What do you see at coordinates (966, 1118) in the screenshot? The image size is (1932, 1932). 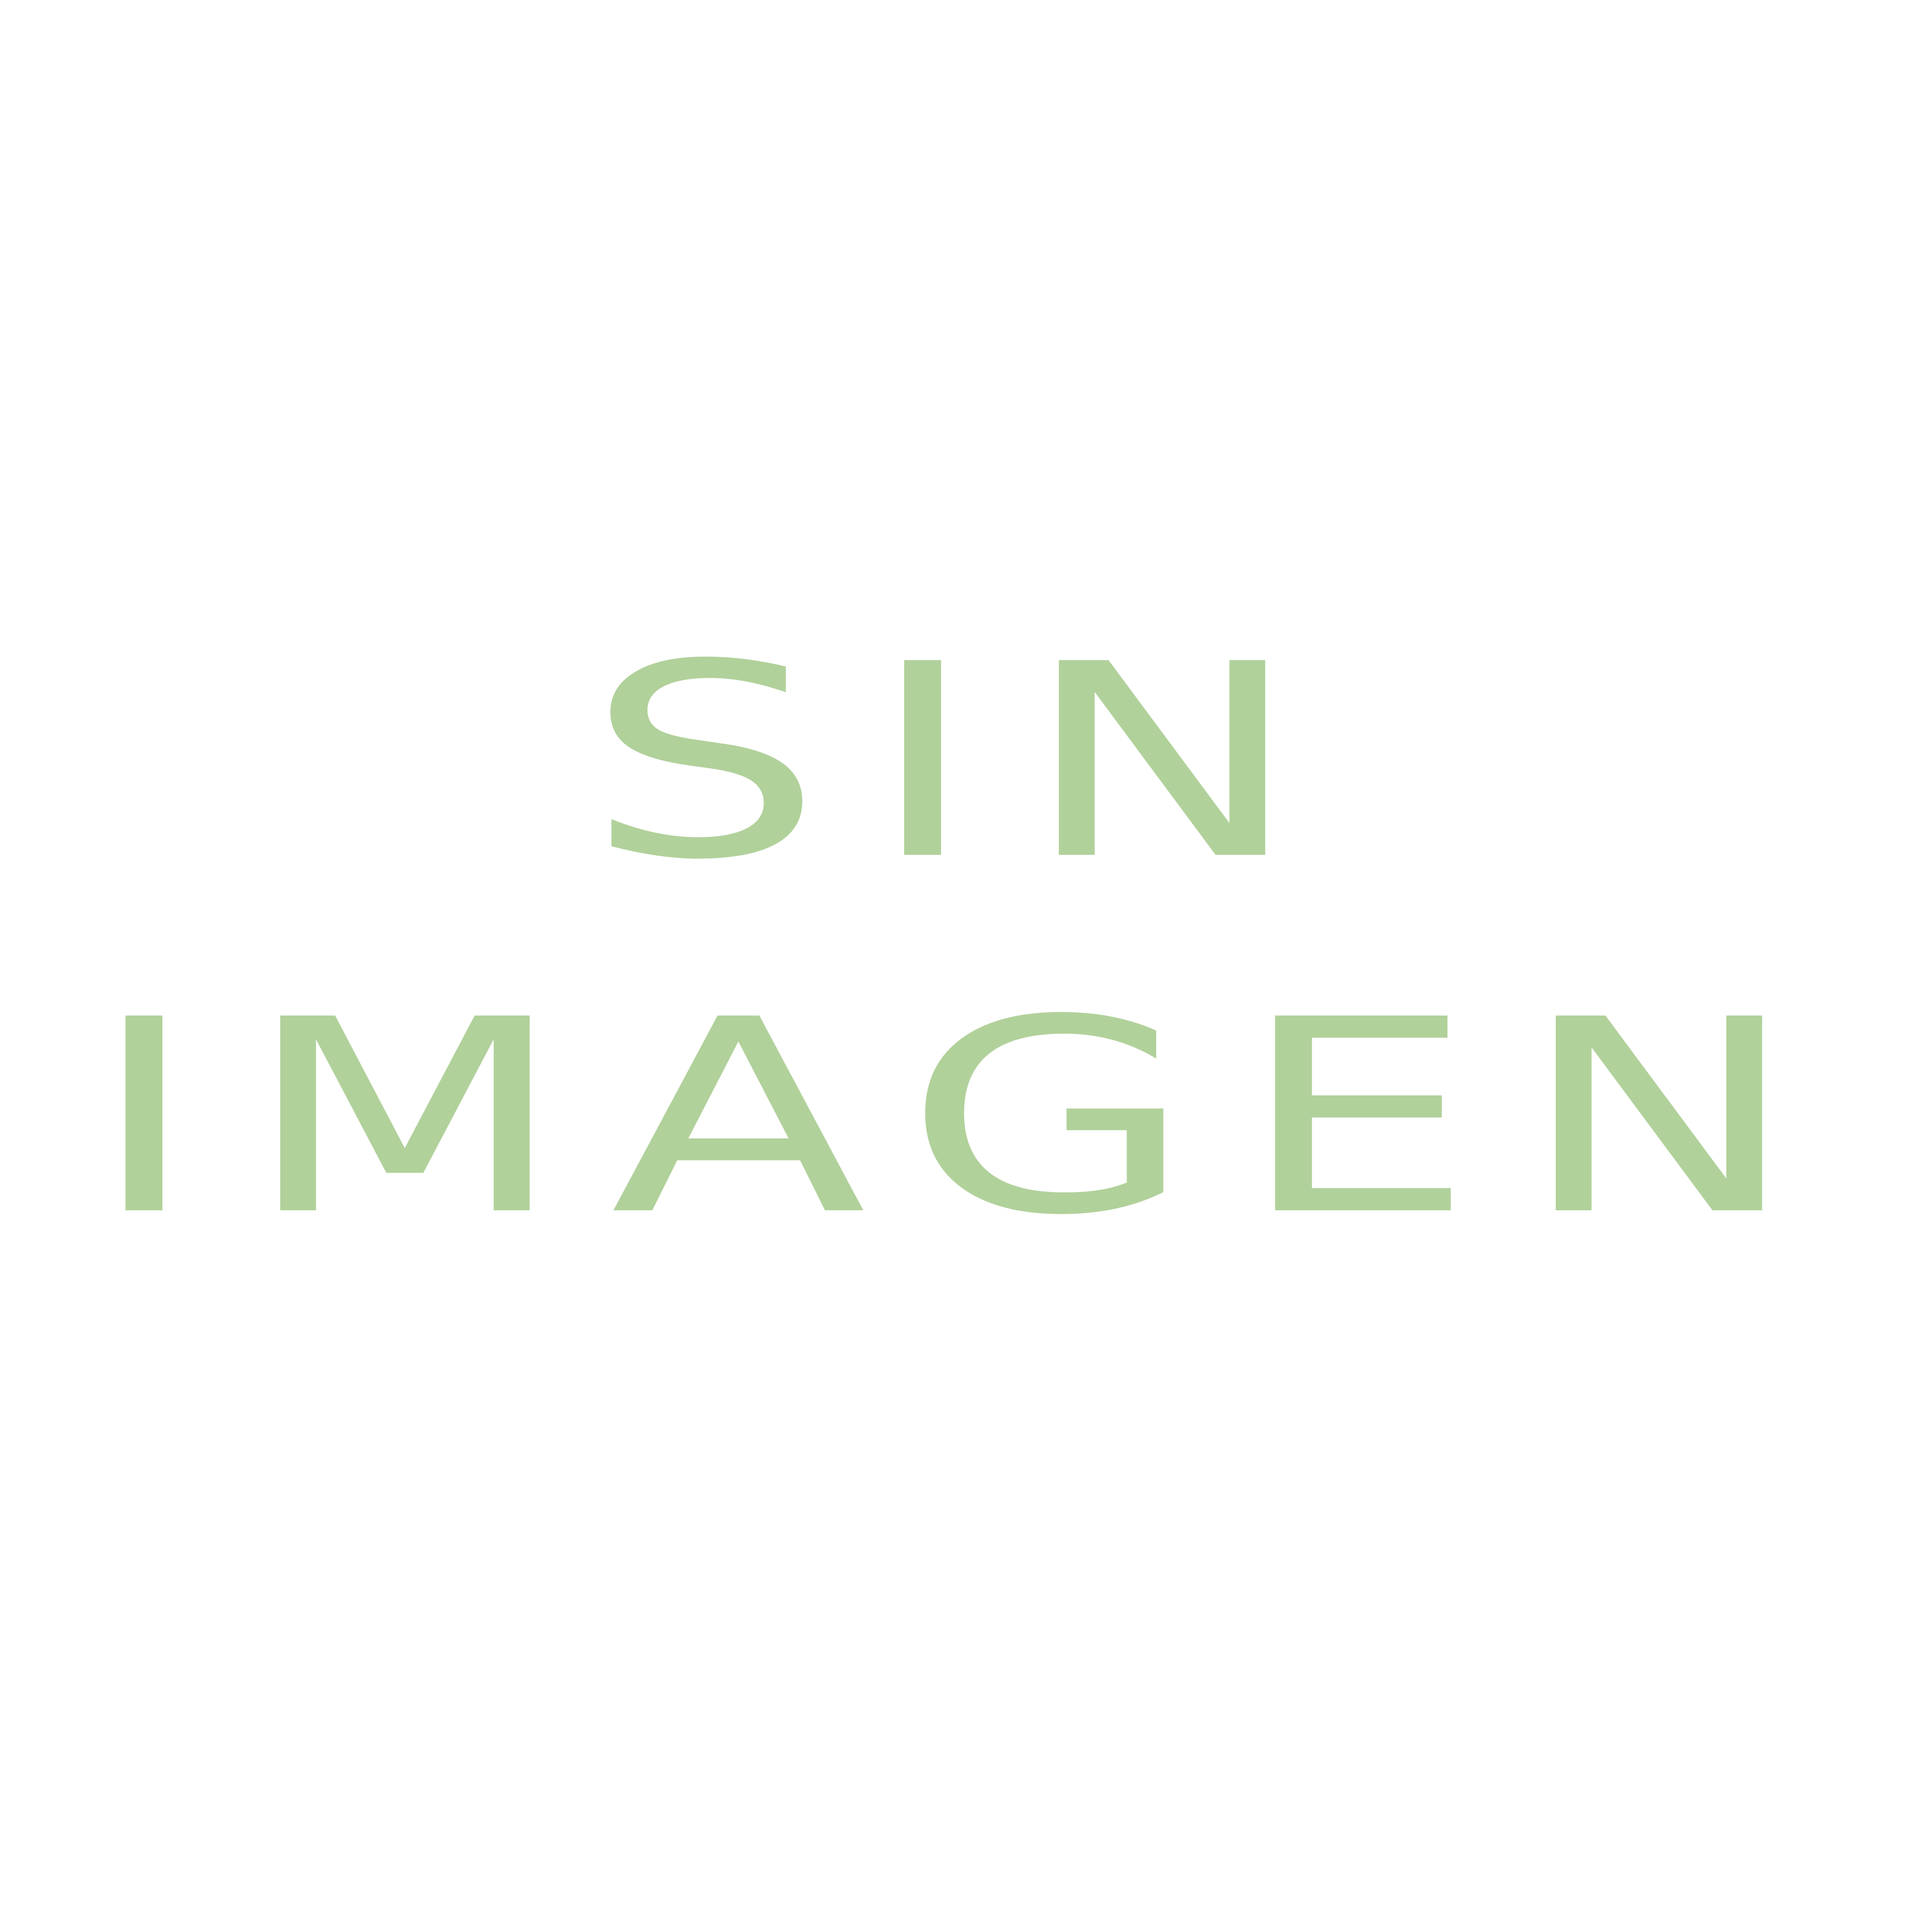 I see `placeholder-text-line-2: IMAGEN` at bounding box center [966, 1118].